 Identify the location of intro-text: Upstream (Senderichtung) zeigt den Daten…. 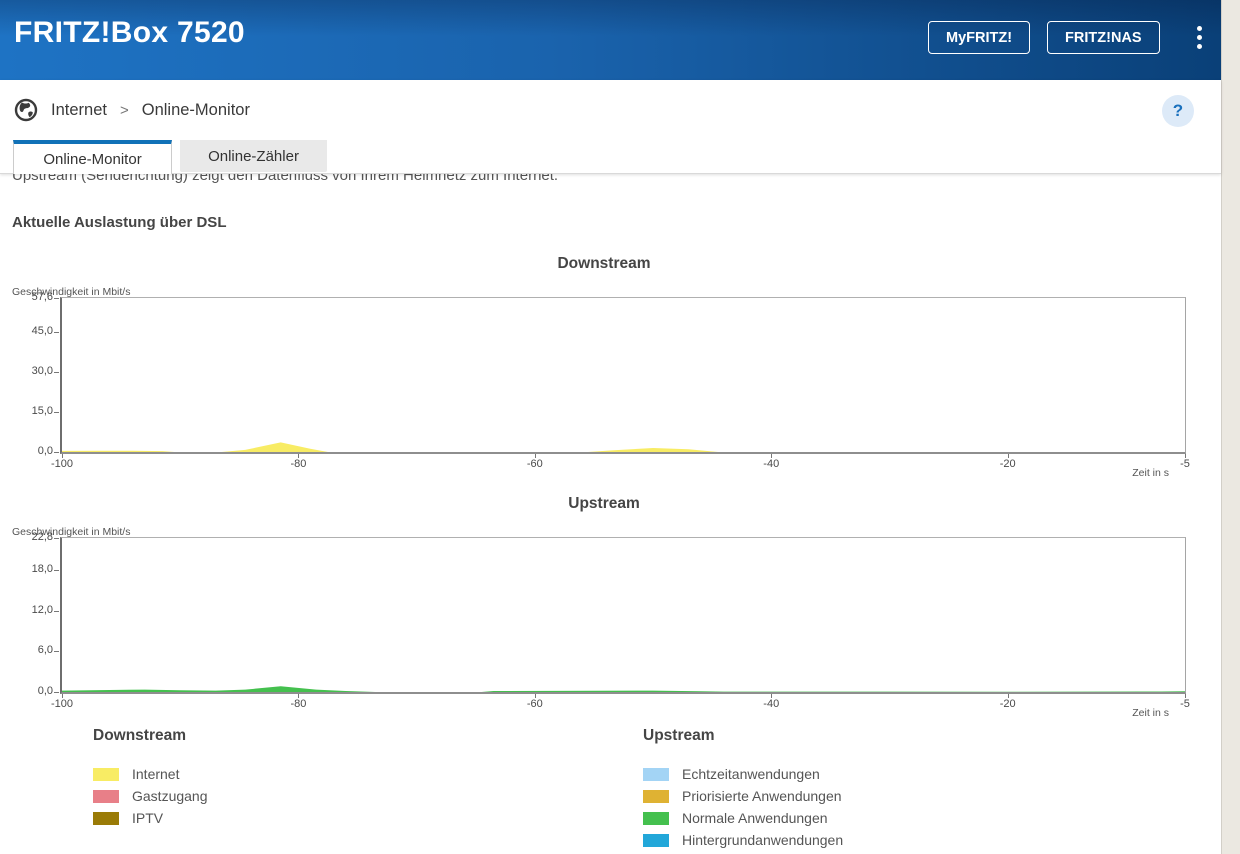
(285, 175).